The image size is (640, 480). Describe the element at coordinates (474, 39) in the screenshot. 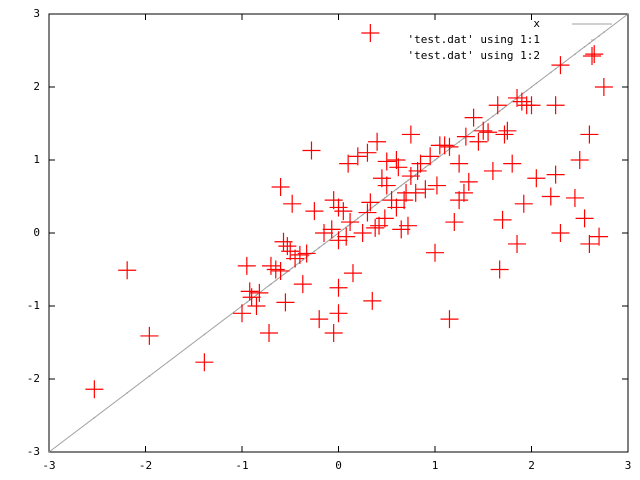

I see `legend-label: 'test.dat' using 1:1` at that location.